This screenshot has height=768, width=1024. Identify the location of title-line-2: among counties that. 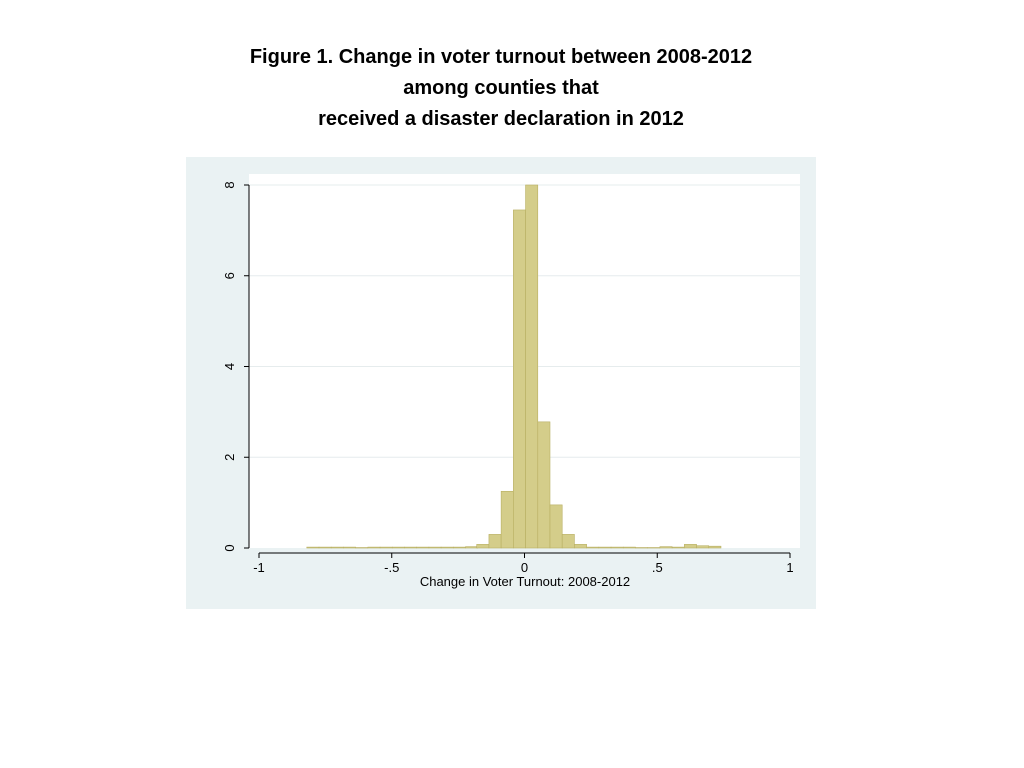
(501, 88).